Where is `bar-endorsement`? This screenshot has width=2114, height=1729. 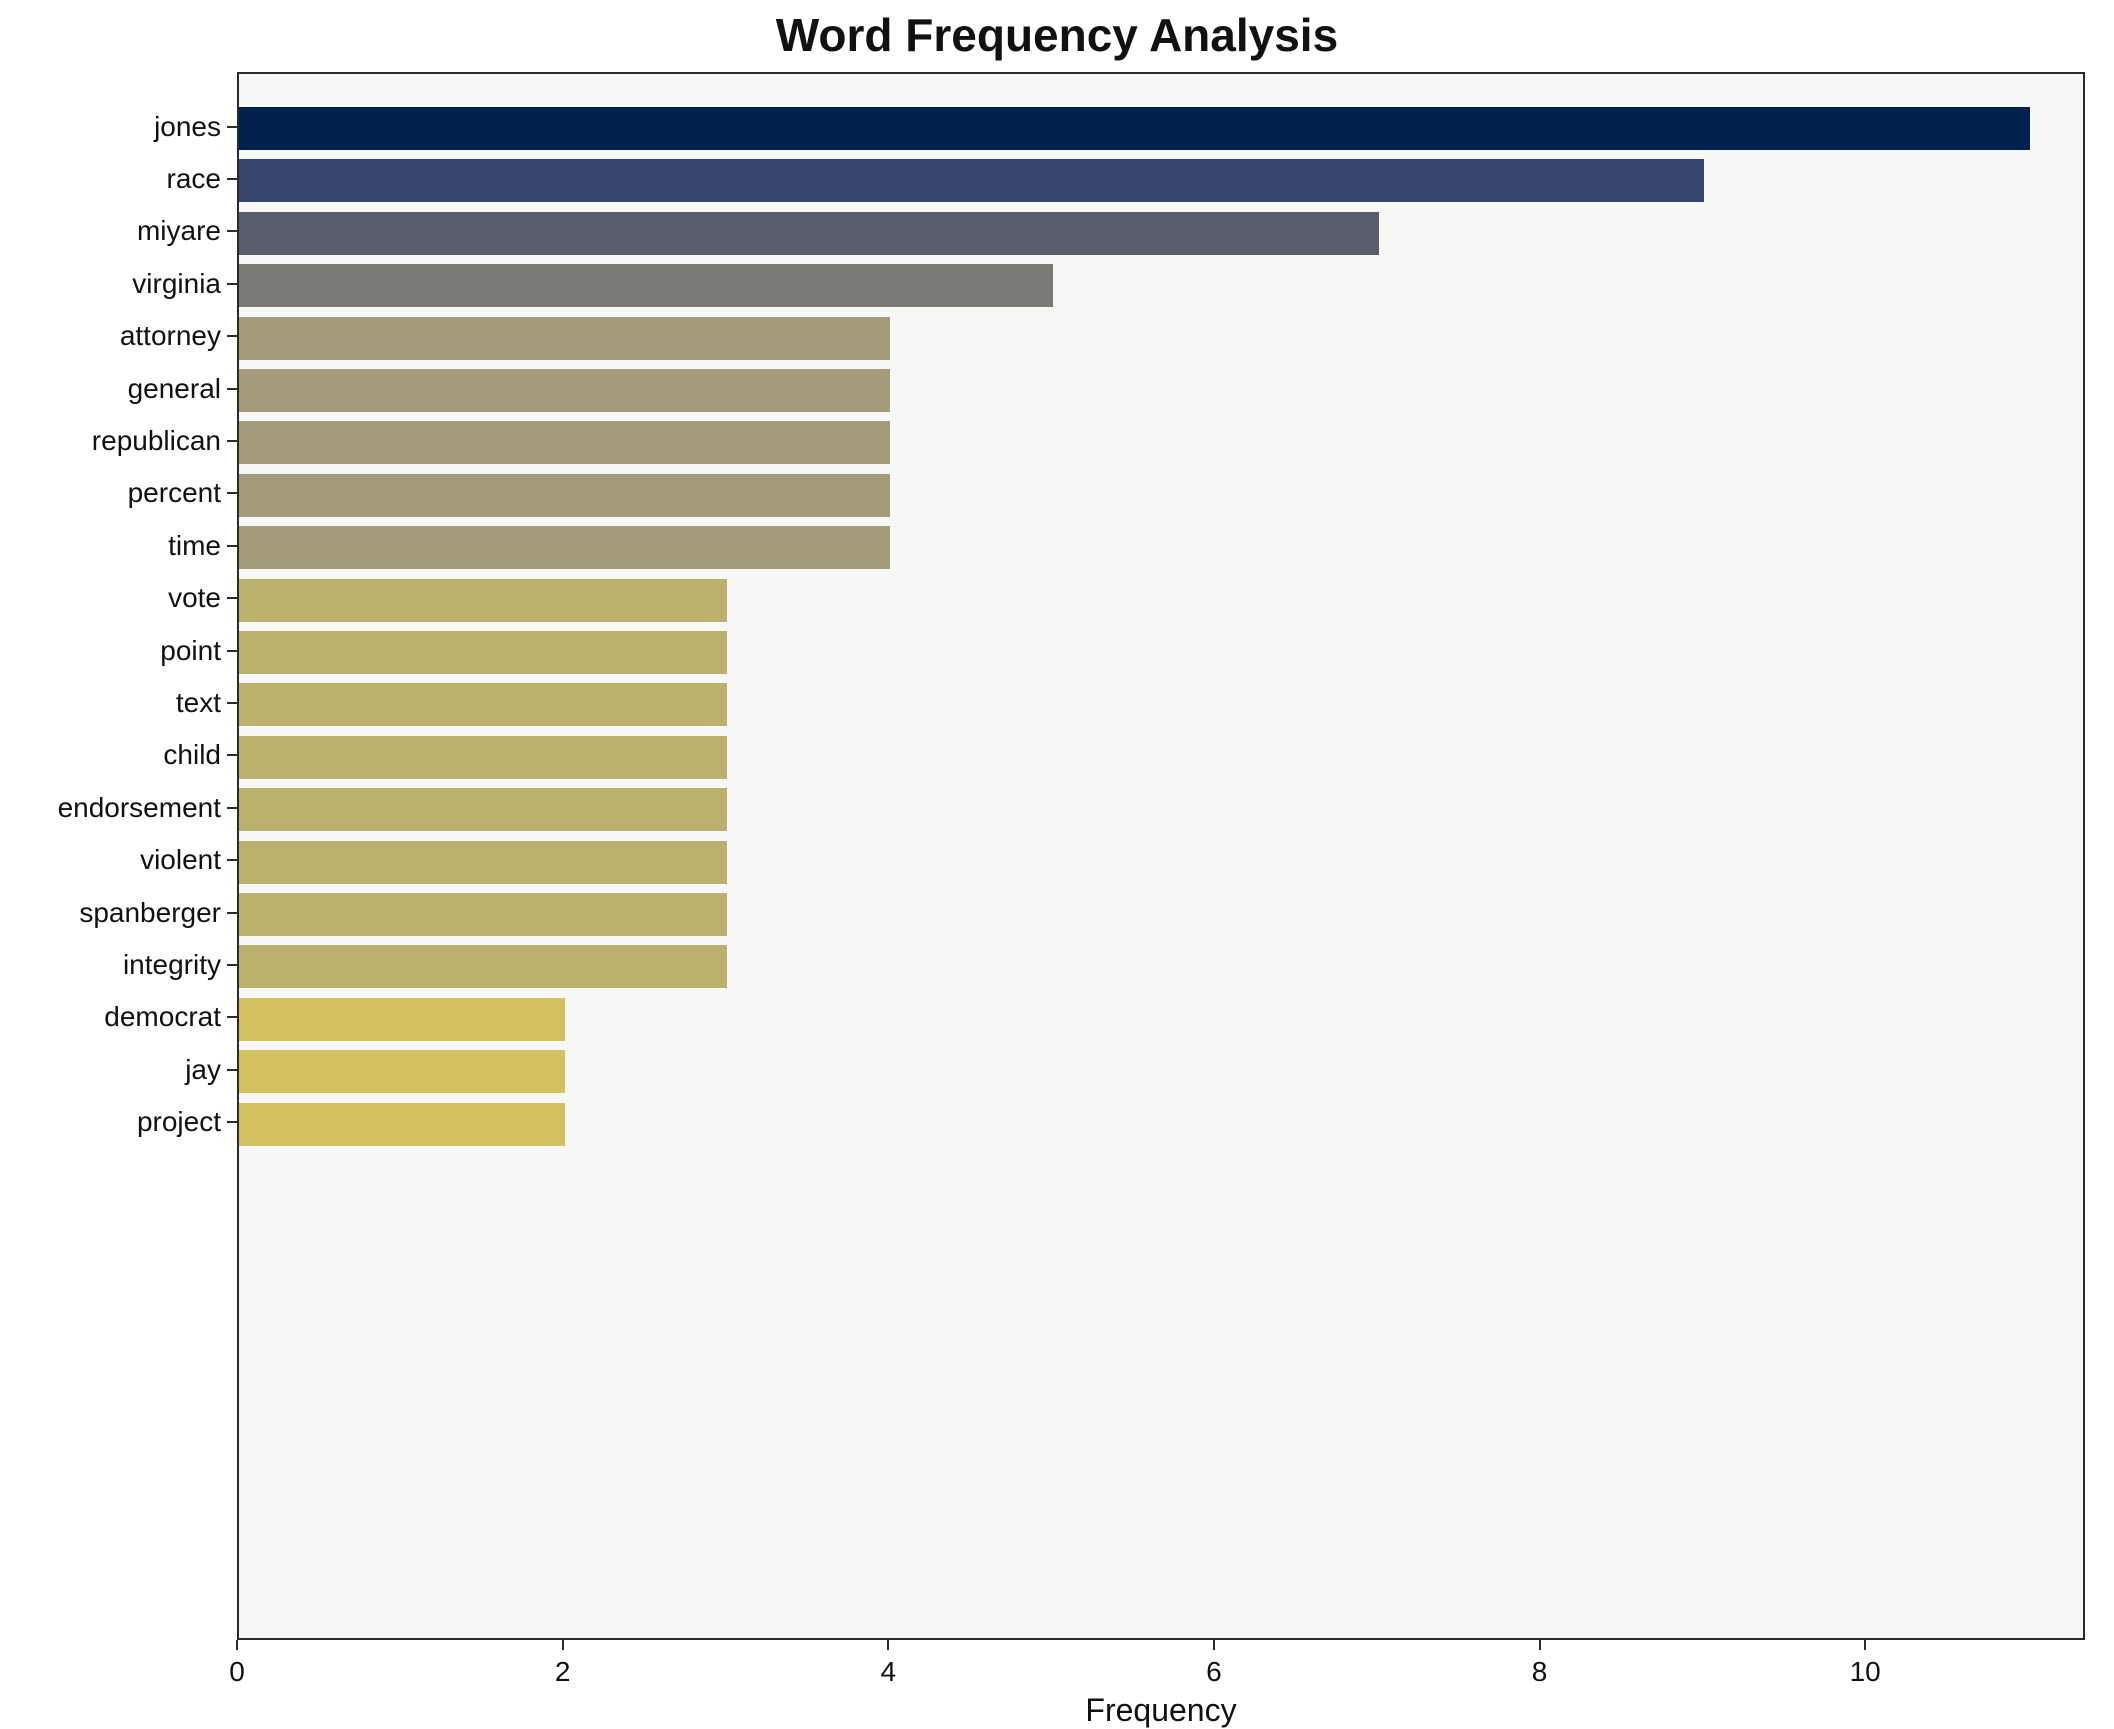
bar-endorsement is located at coordinates (483, 810).